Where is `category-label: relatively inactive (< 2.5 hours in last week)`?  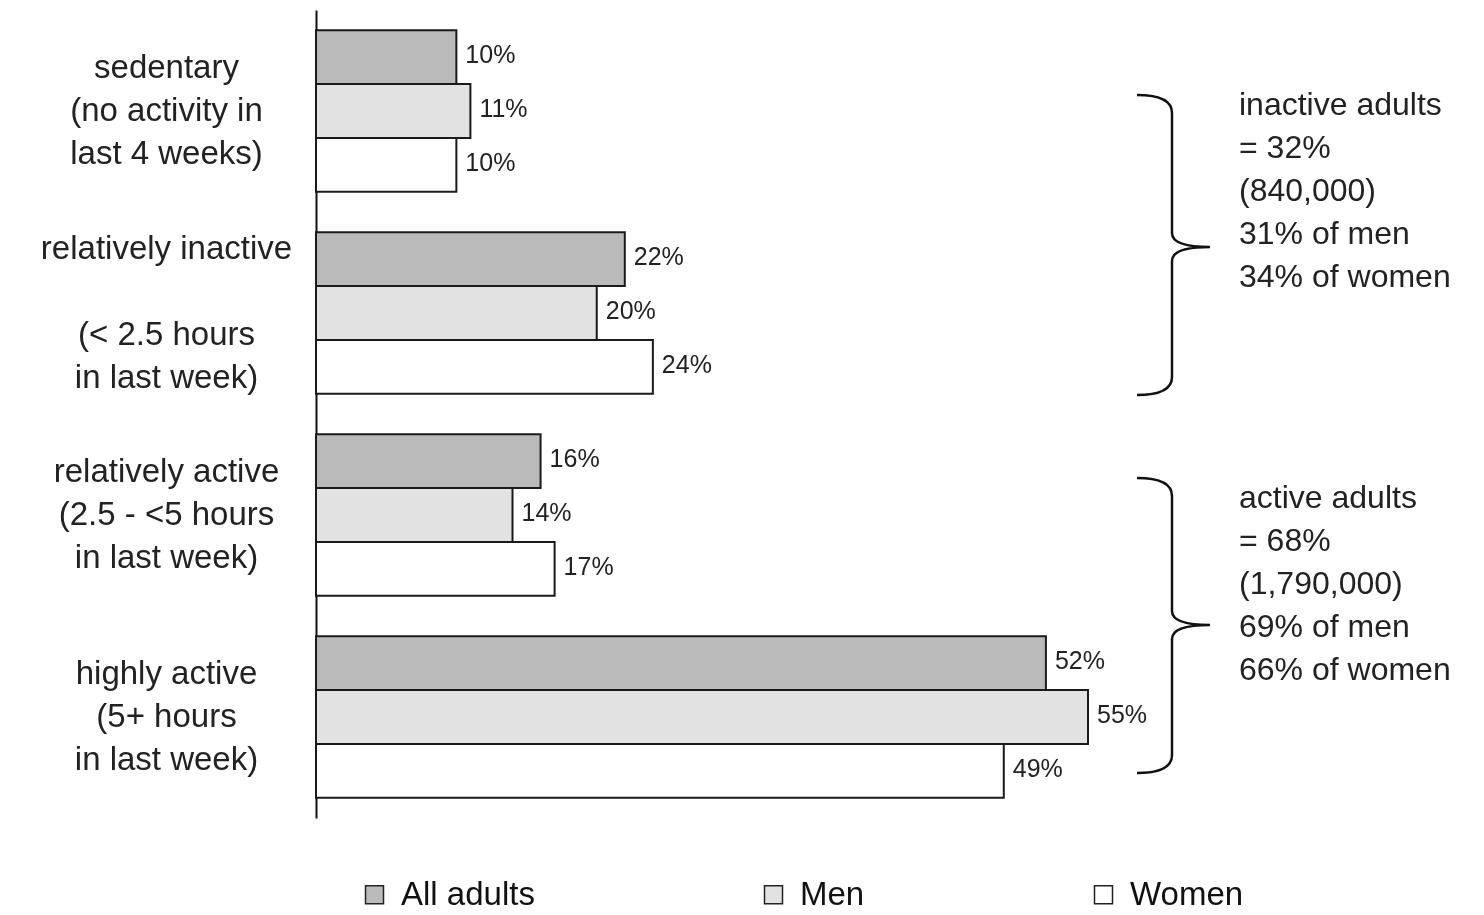
category-label: relatively inactive (< 2.5 hours in last week) is located at coordinates (166, 311).